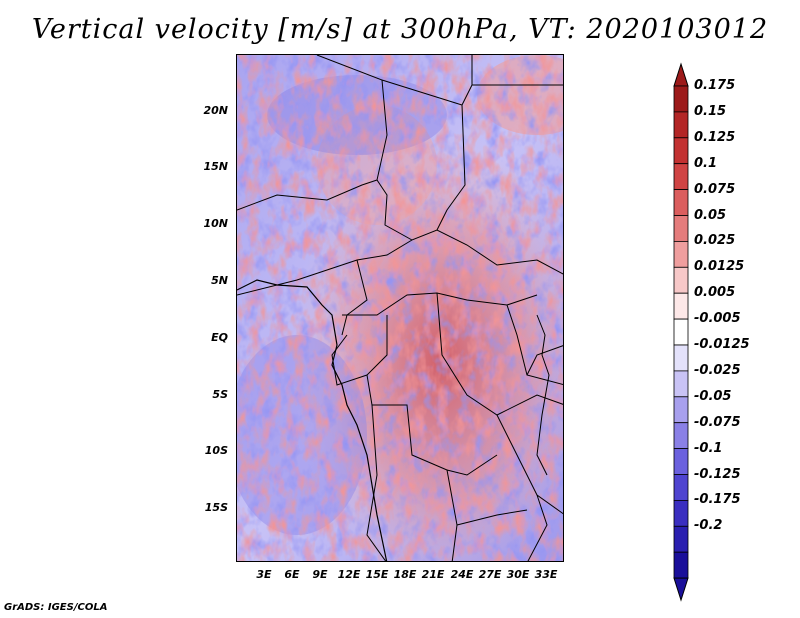 The width and height of the screenshot is (800, 618). Describe the element at coordinates (292, 574) in the screenshot. I see `lon-label-6E: 6E` at that location.